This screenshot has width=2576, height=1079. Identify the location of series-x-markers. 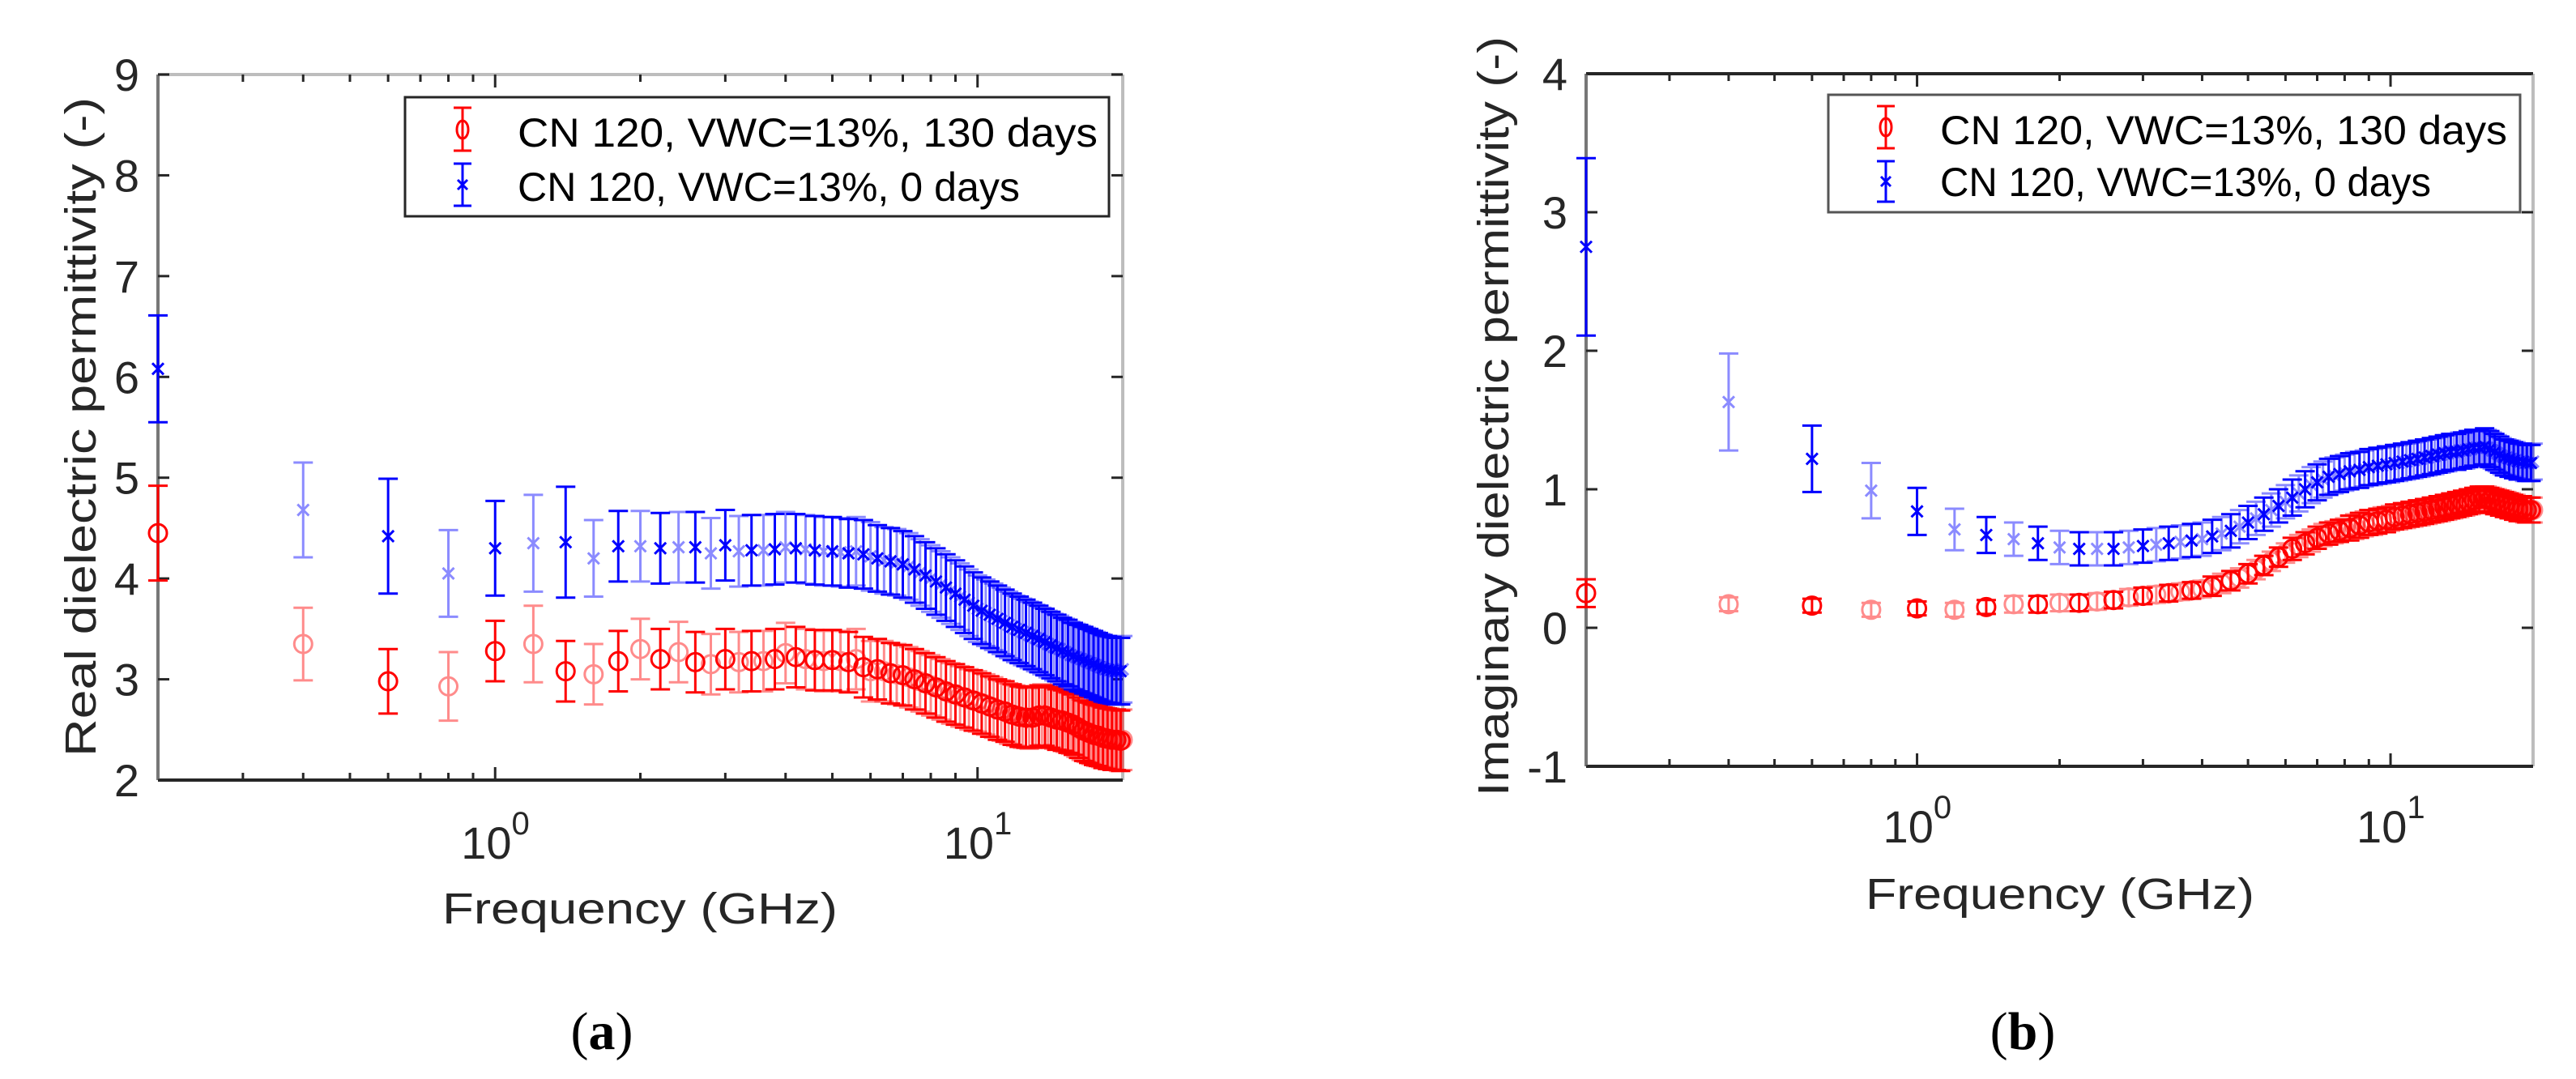
(2059, 361).